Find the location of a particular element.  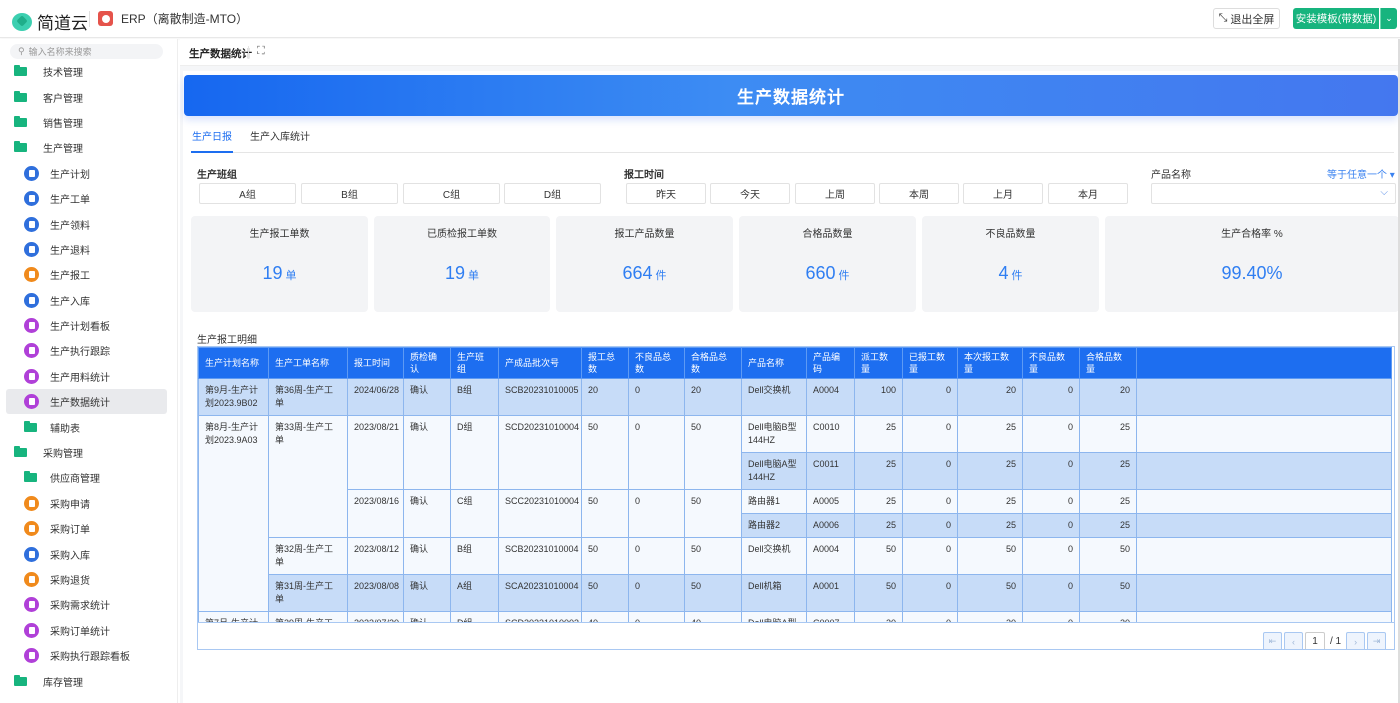

page-input: 1 is located at coordinates (1315, 640).